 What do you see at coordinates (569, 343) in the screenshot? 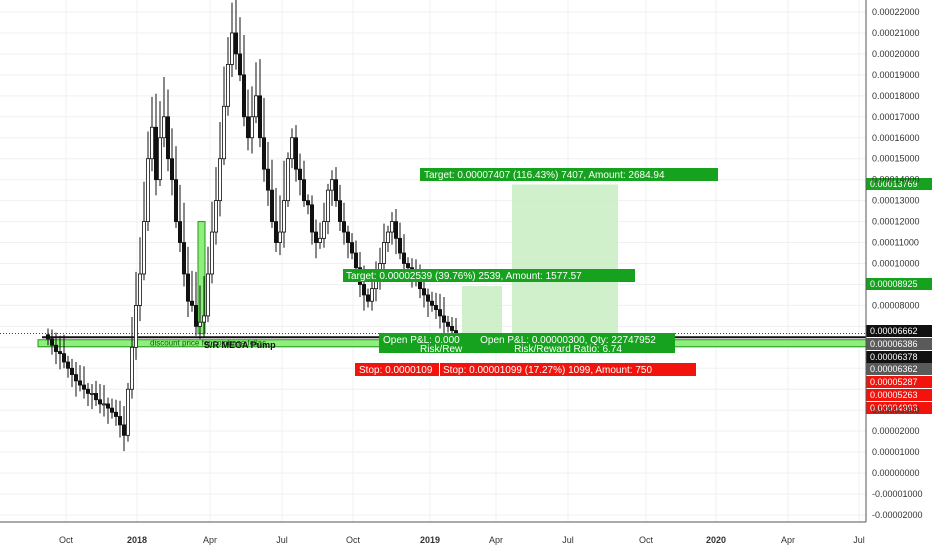
I see `pnl-box` at bounding box center [569, 343].